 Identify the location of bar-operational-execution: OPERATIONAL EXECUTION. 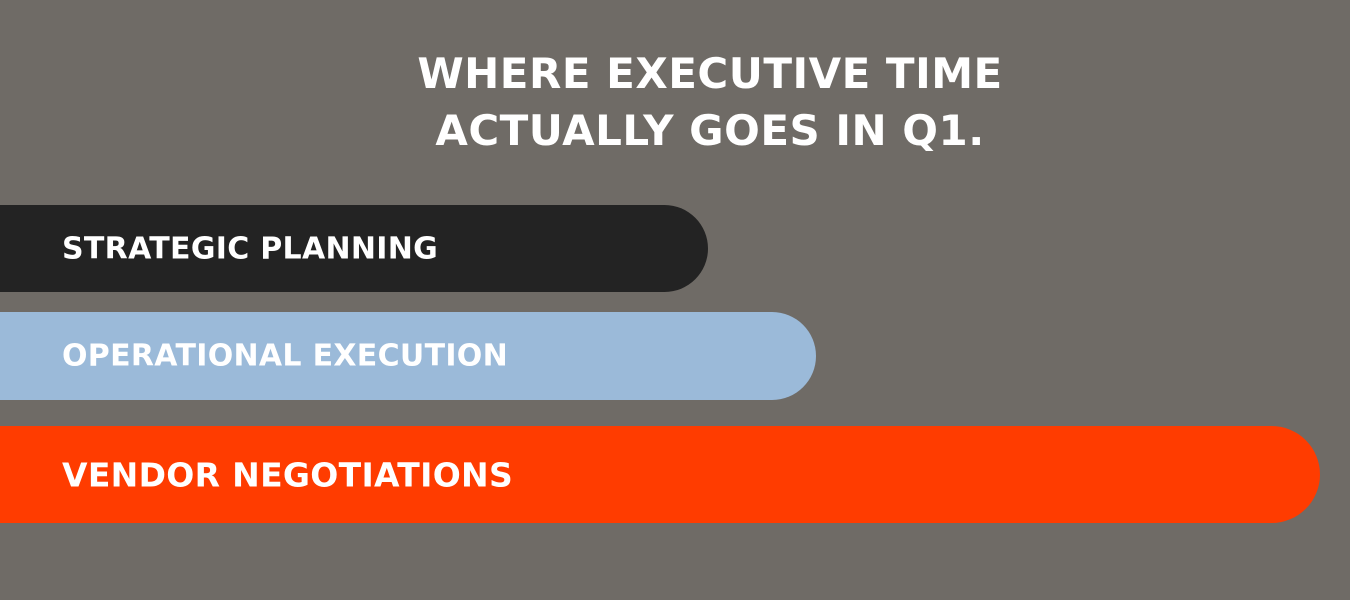
(408, 356).